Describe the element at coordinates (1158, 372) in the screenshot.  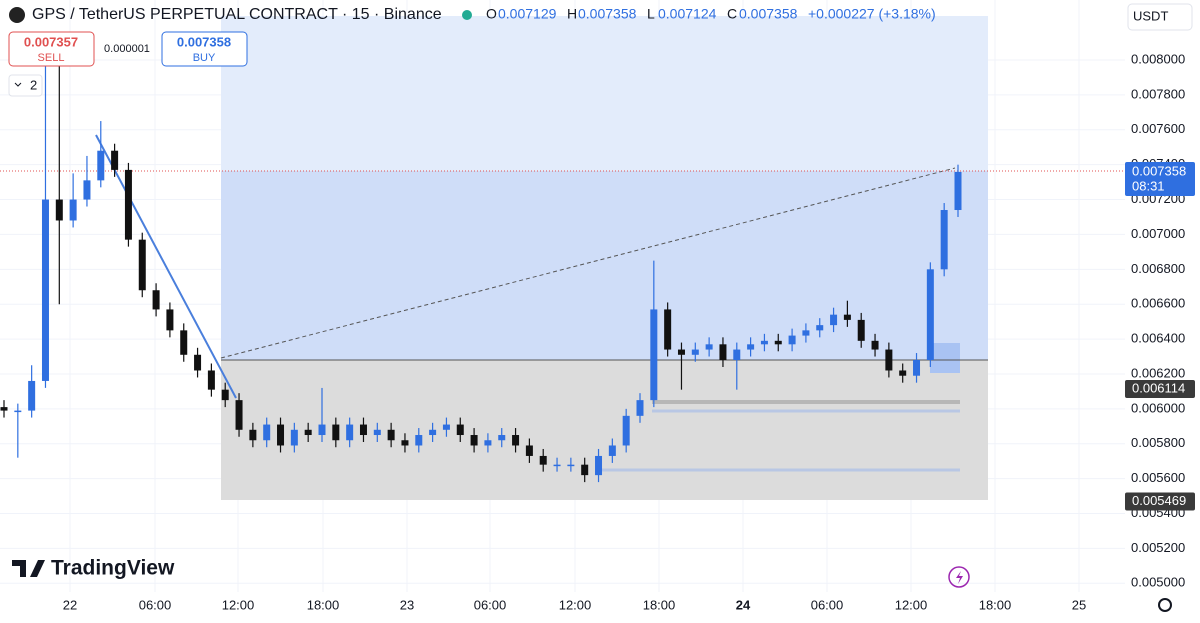
I see `y-tick-label: 0.006200` at that location.